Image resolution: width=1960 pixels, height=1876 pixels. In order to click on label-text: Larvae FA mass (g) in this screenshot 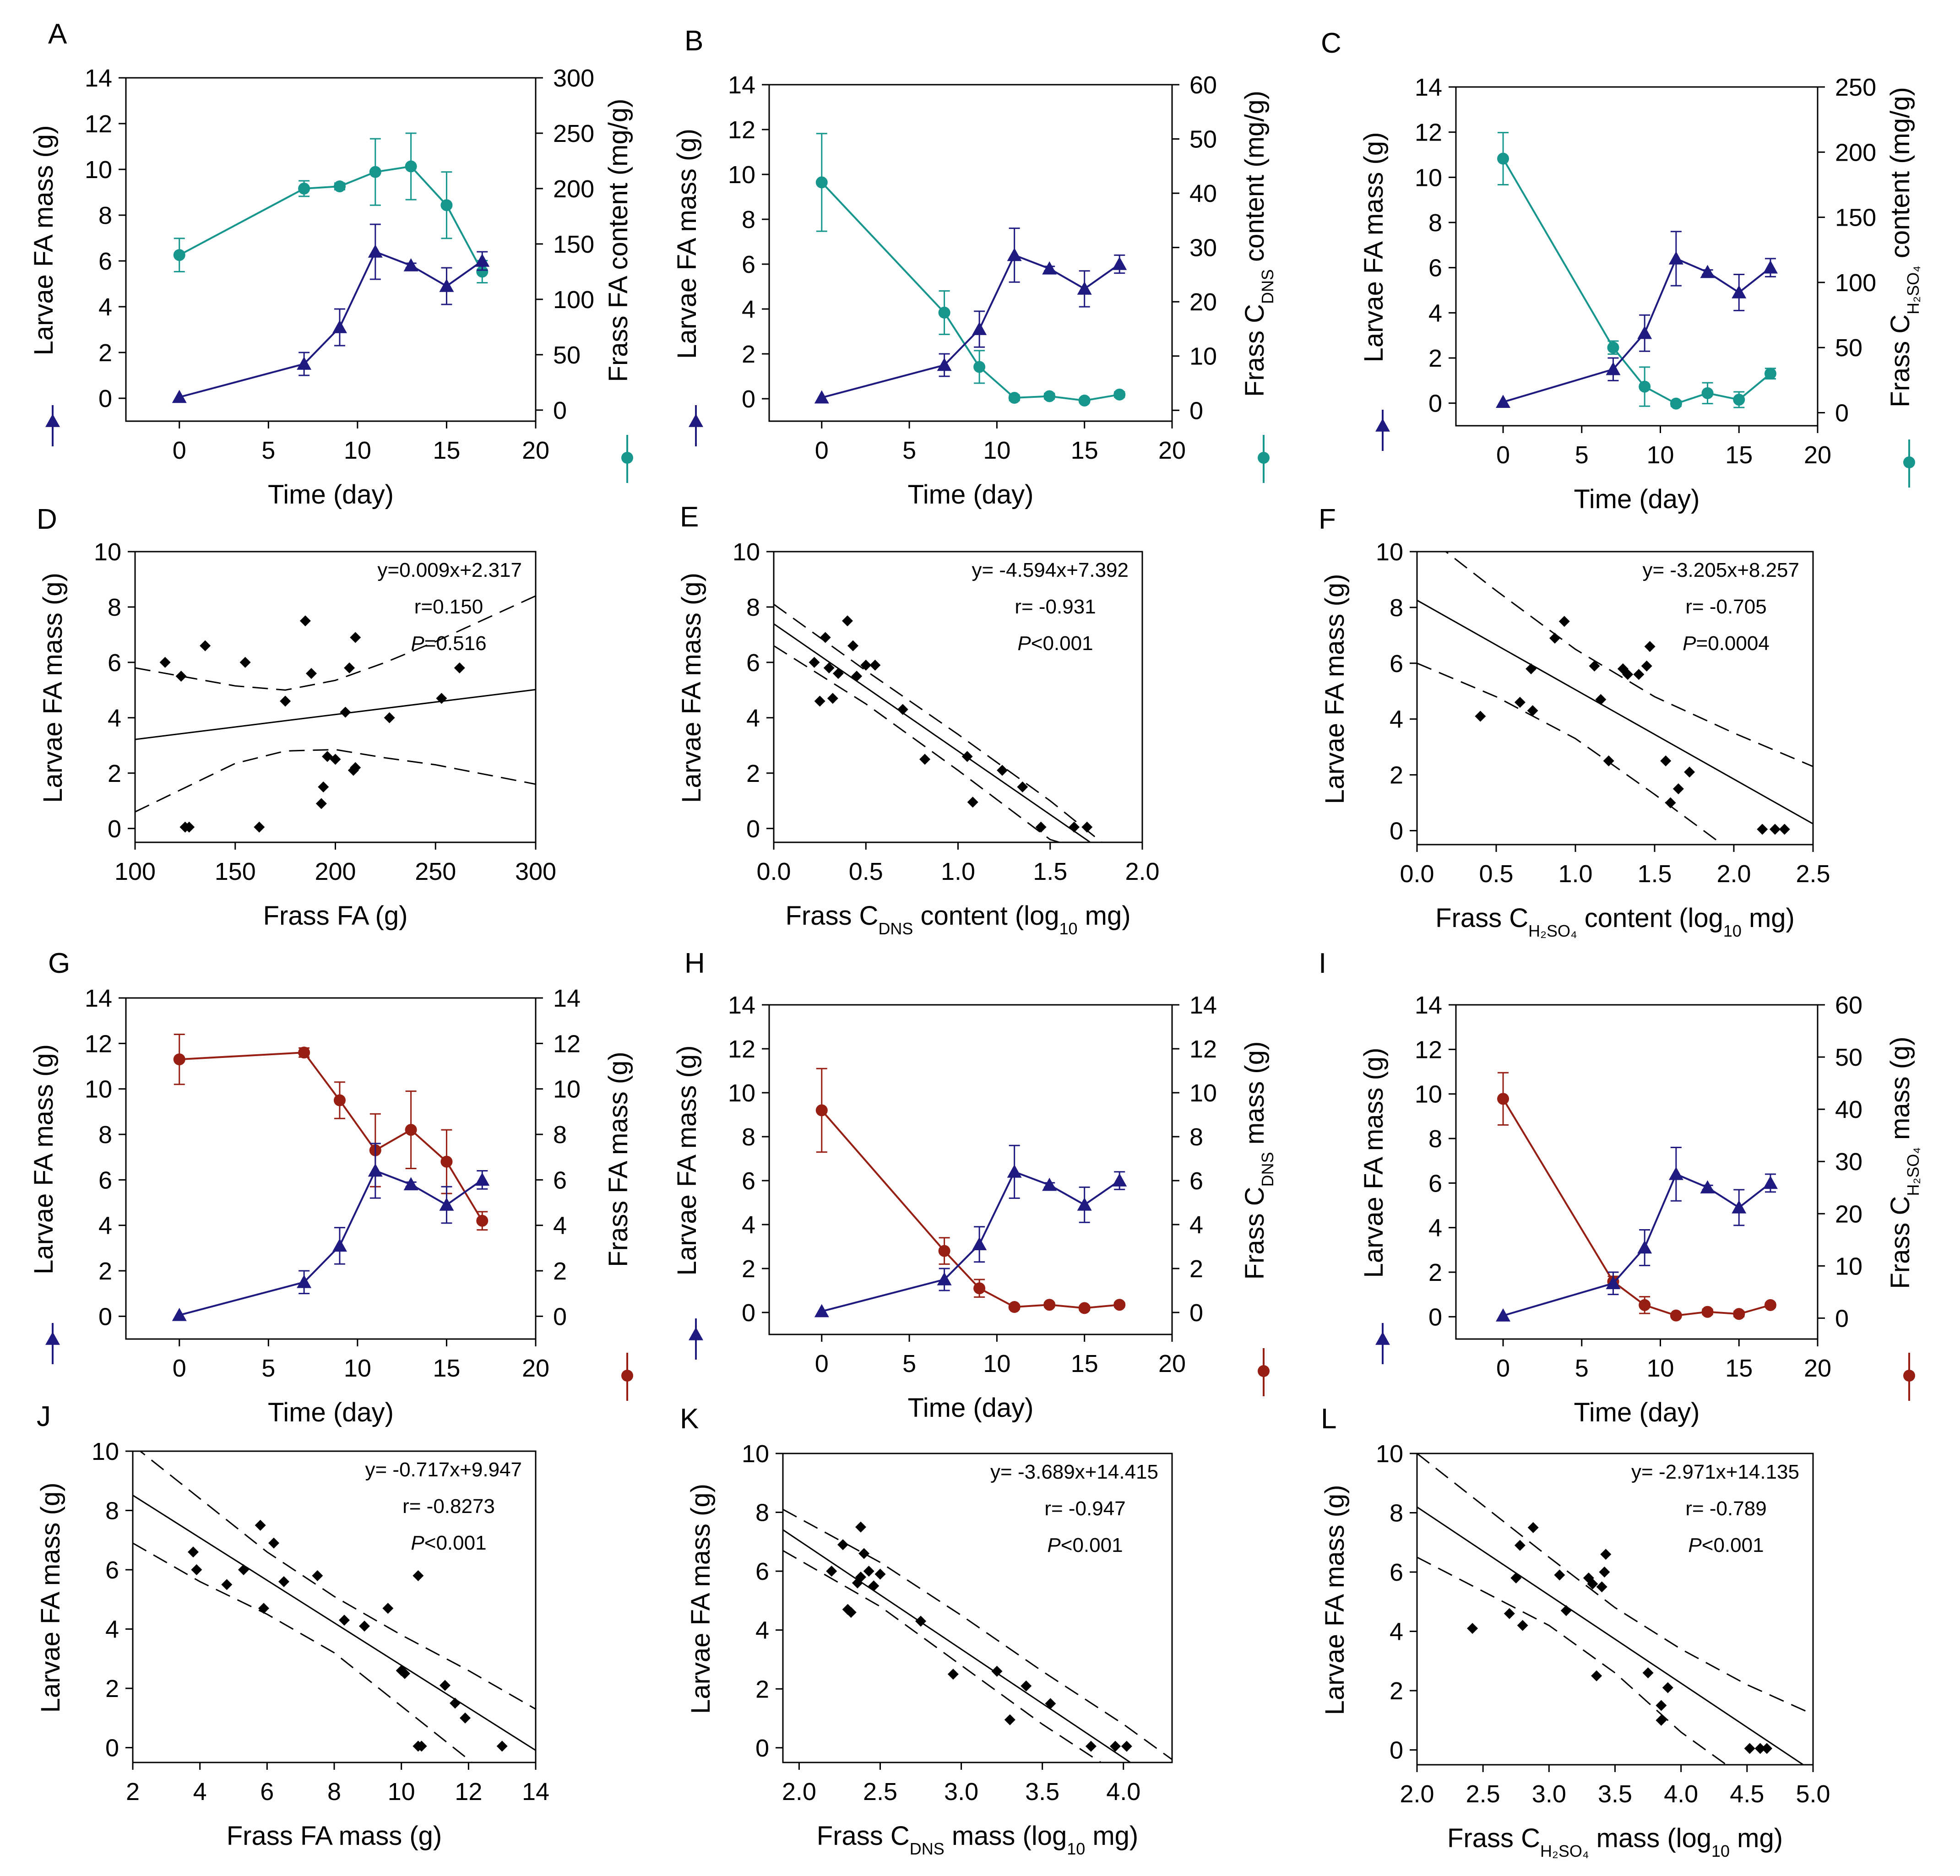, I will do `click(692, 688)`.